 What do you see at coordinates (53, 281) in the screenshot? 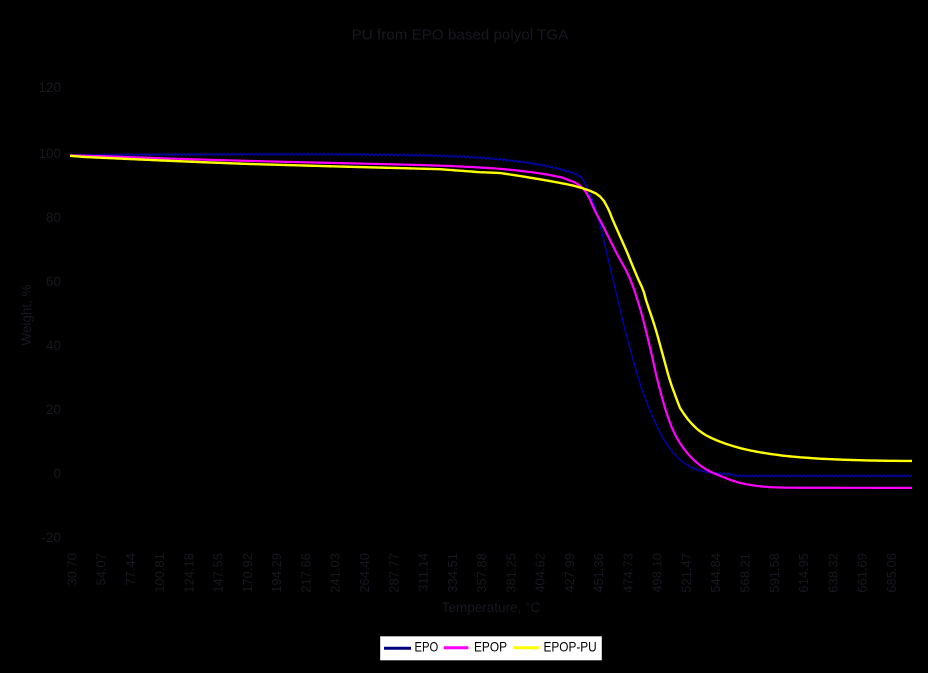
I see `svg-text: 60` at bounding box center [53, 281].